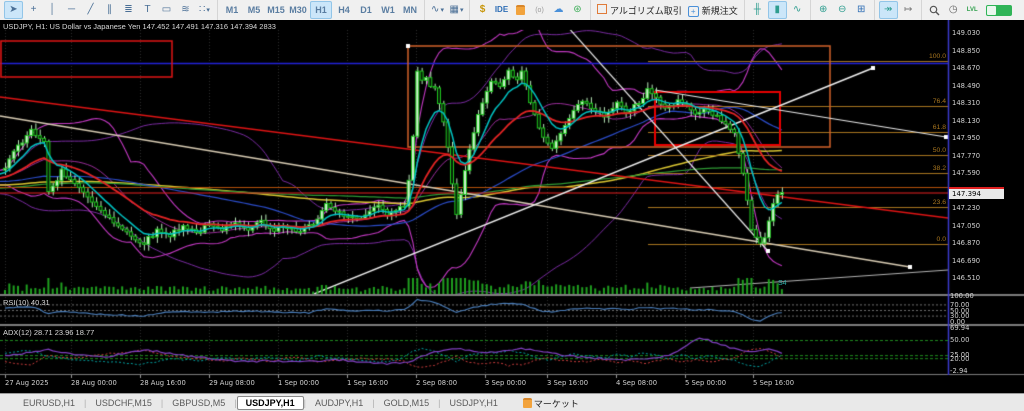 The height and width of the screenshot is (411, 1024). Describe the element at coordinates (298, 9) in the screenshot. I see `timeframe-M30: M30` at that location.